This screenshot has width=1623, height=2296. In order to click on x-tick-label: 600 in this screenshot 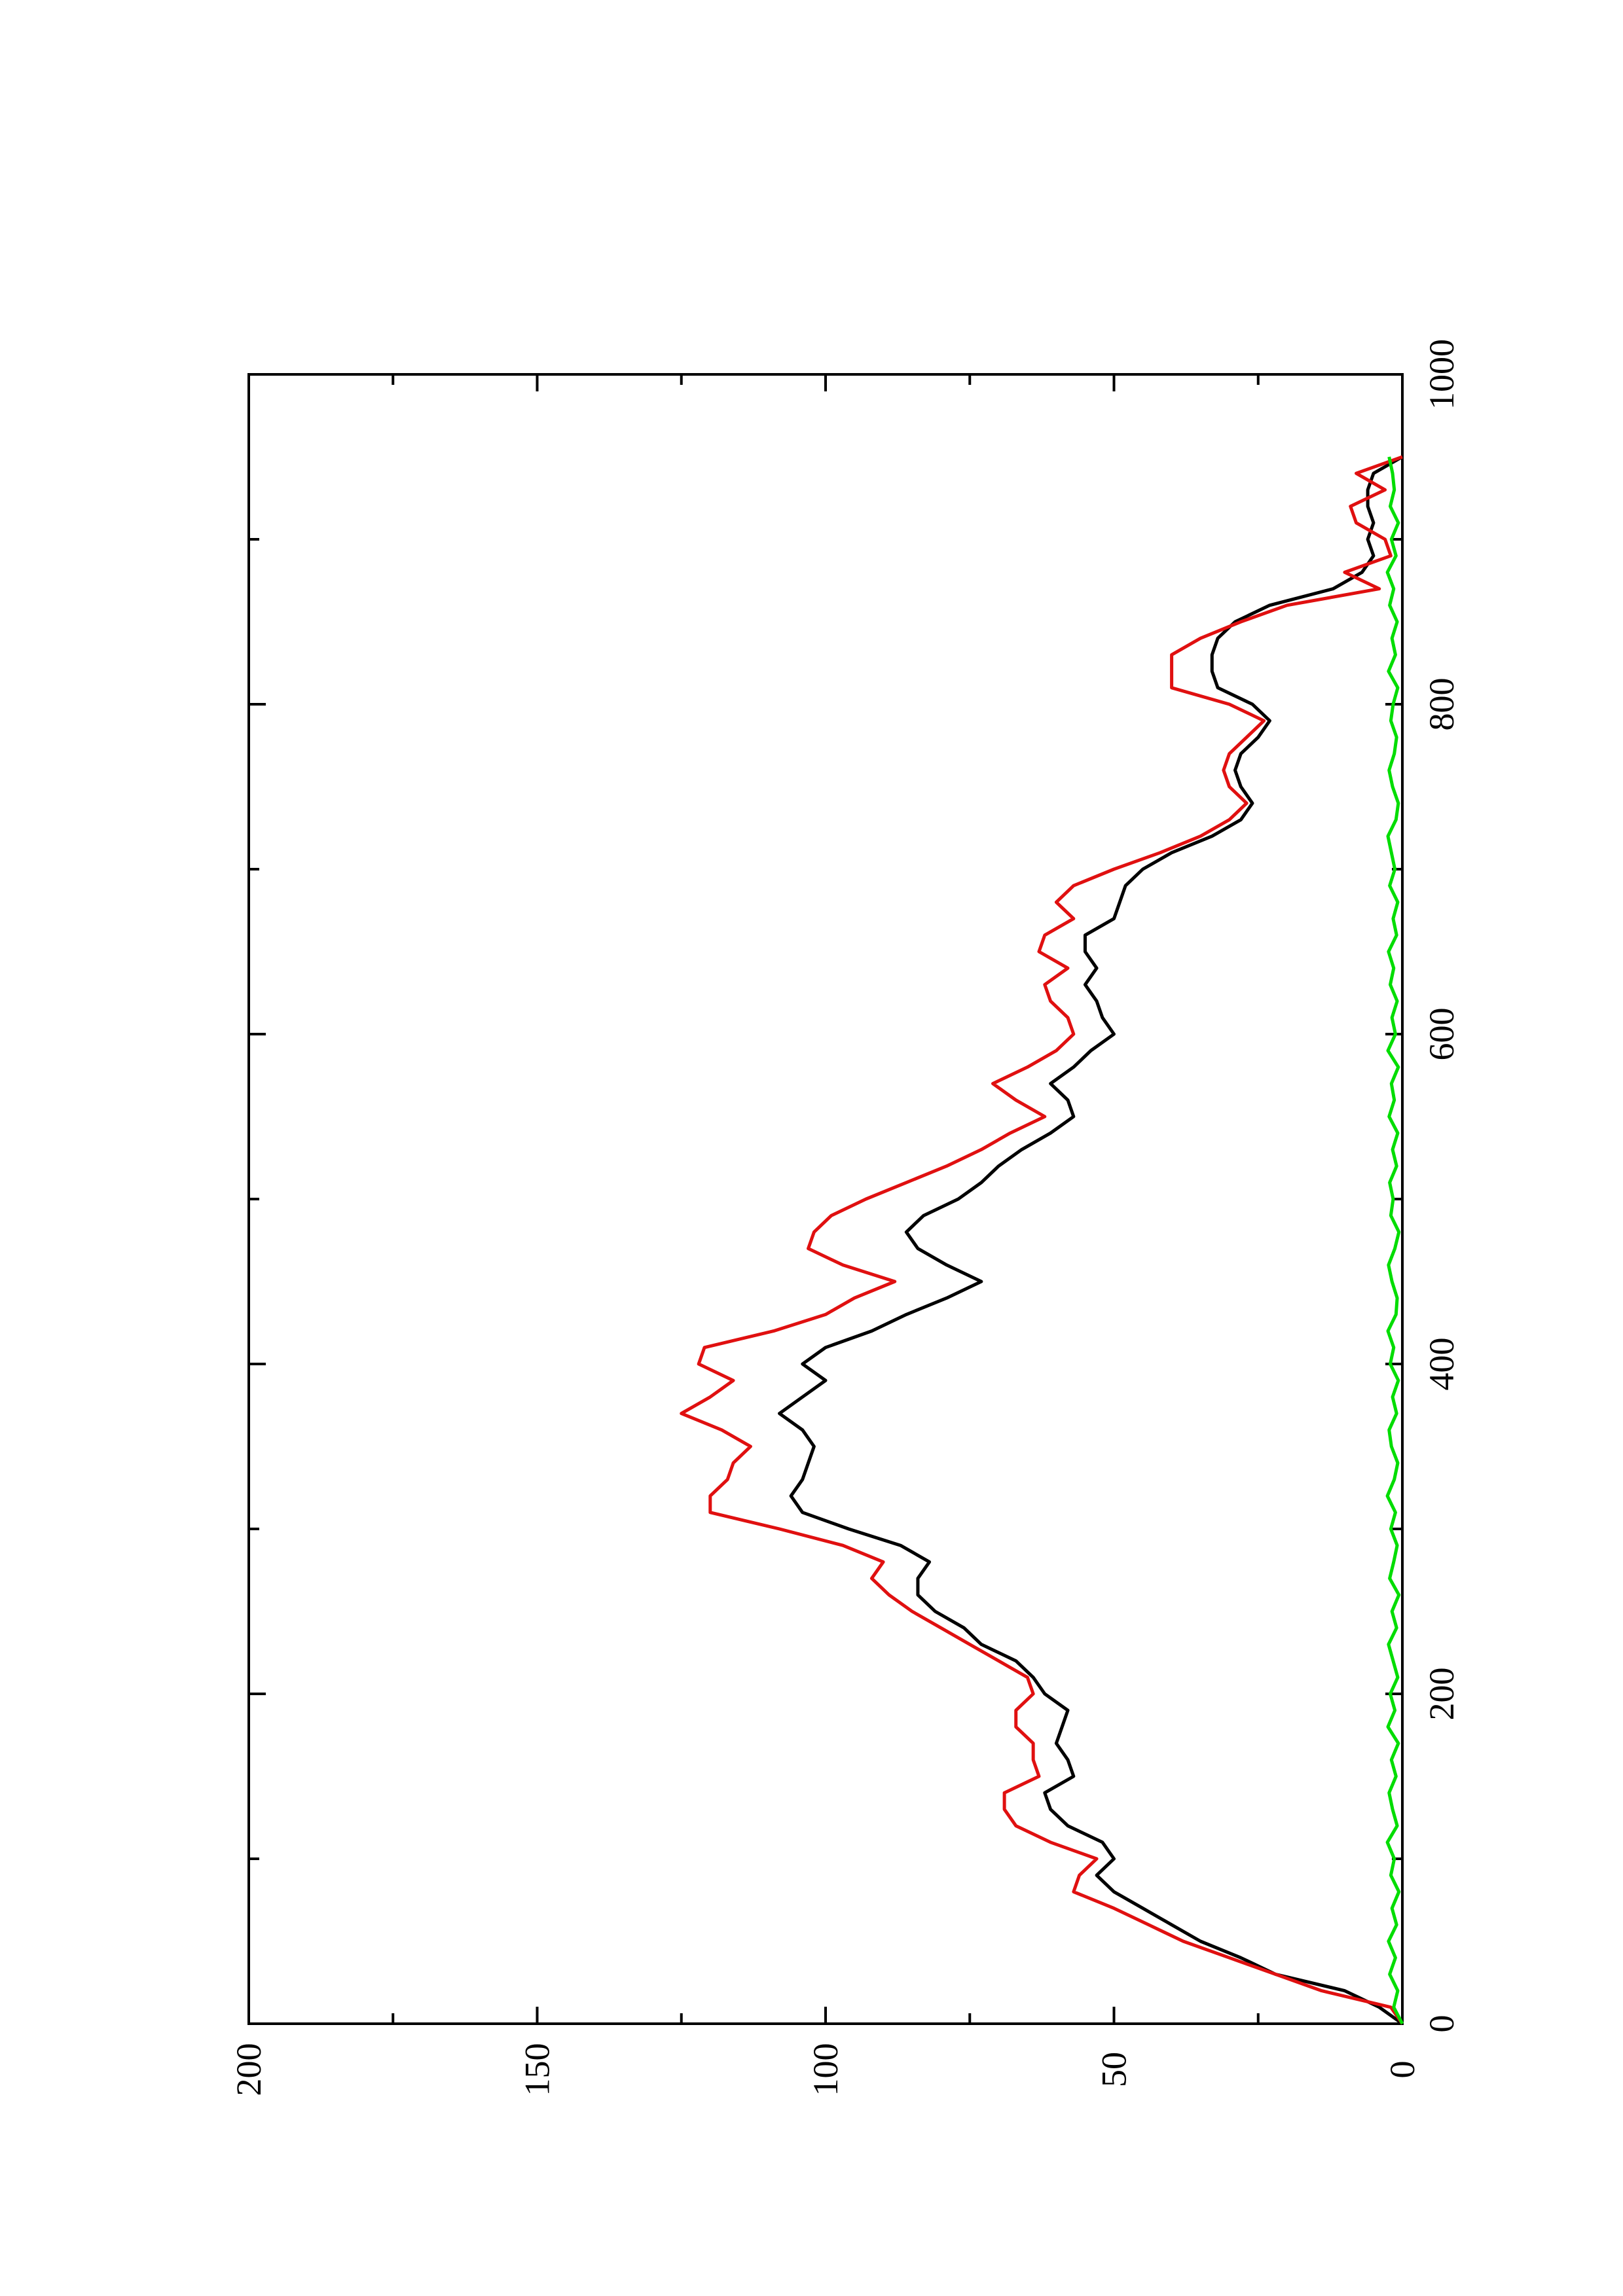, I will do `click(1441, 1034)`.